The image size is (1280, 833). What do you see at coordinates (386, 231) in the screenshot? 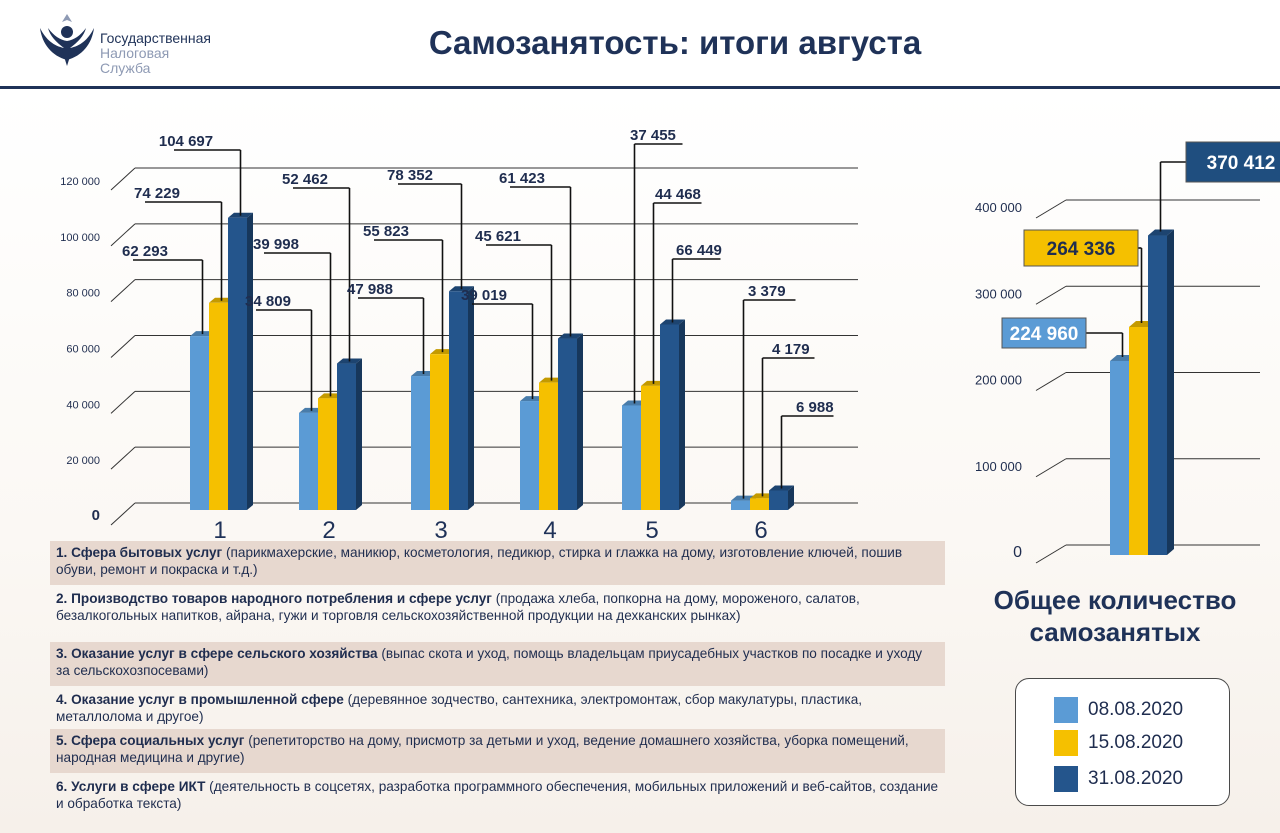
I see `data-label: 55 823` at bounding box center [386, 231].